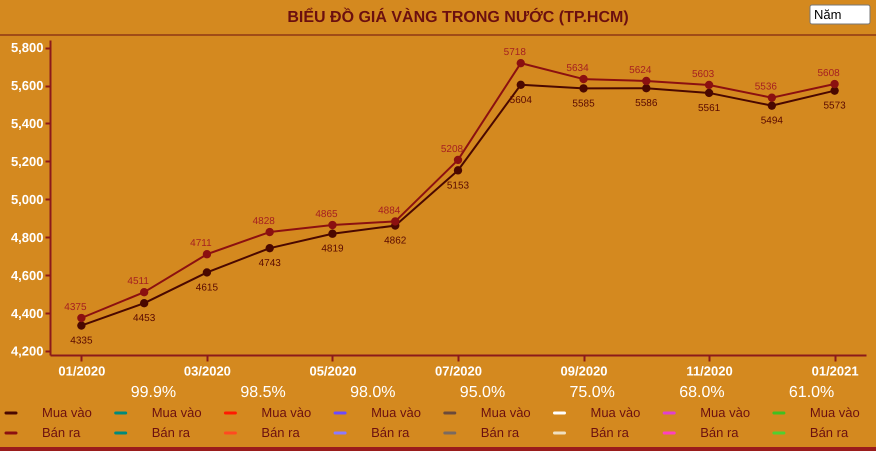 This screenshot has width=876, height=451. I want to click on x-tick-label: 01/2020, so click(82, 371).